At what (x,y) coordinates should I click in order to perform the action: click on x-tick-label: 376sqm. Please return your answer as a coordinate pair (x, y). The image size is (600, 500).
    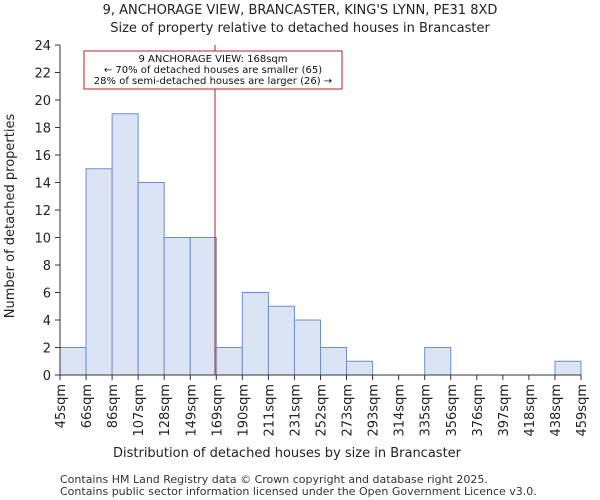
    Looking at the image, I should click on (478, 410).